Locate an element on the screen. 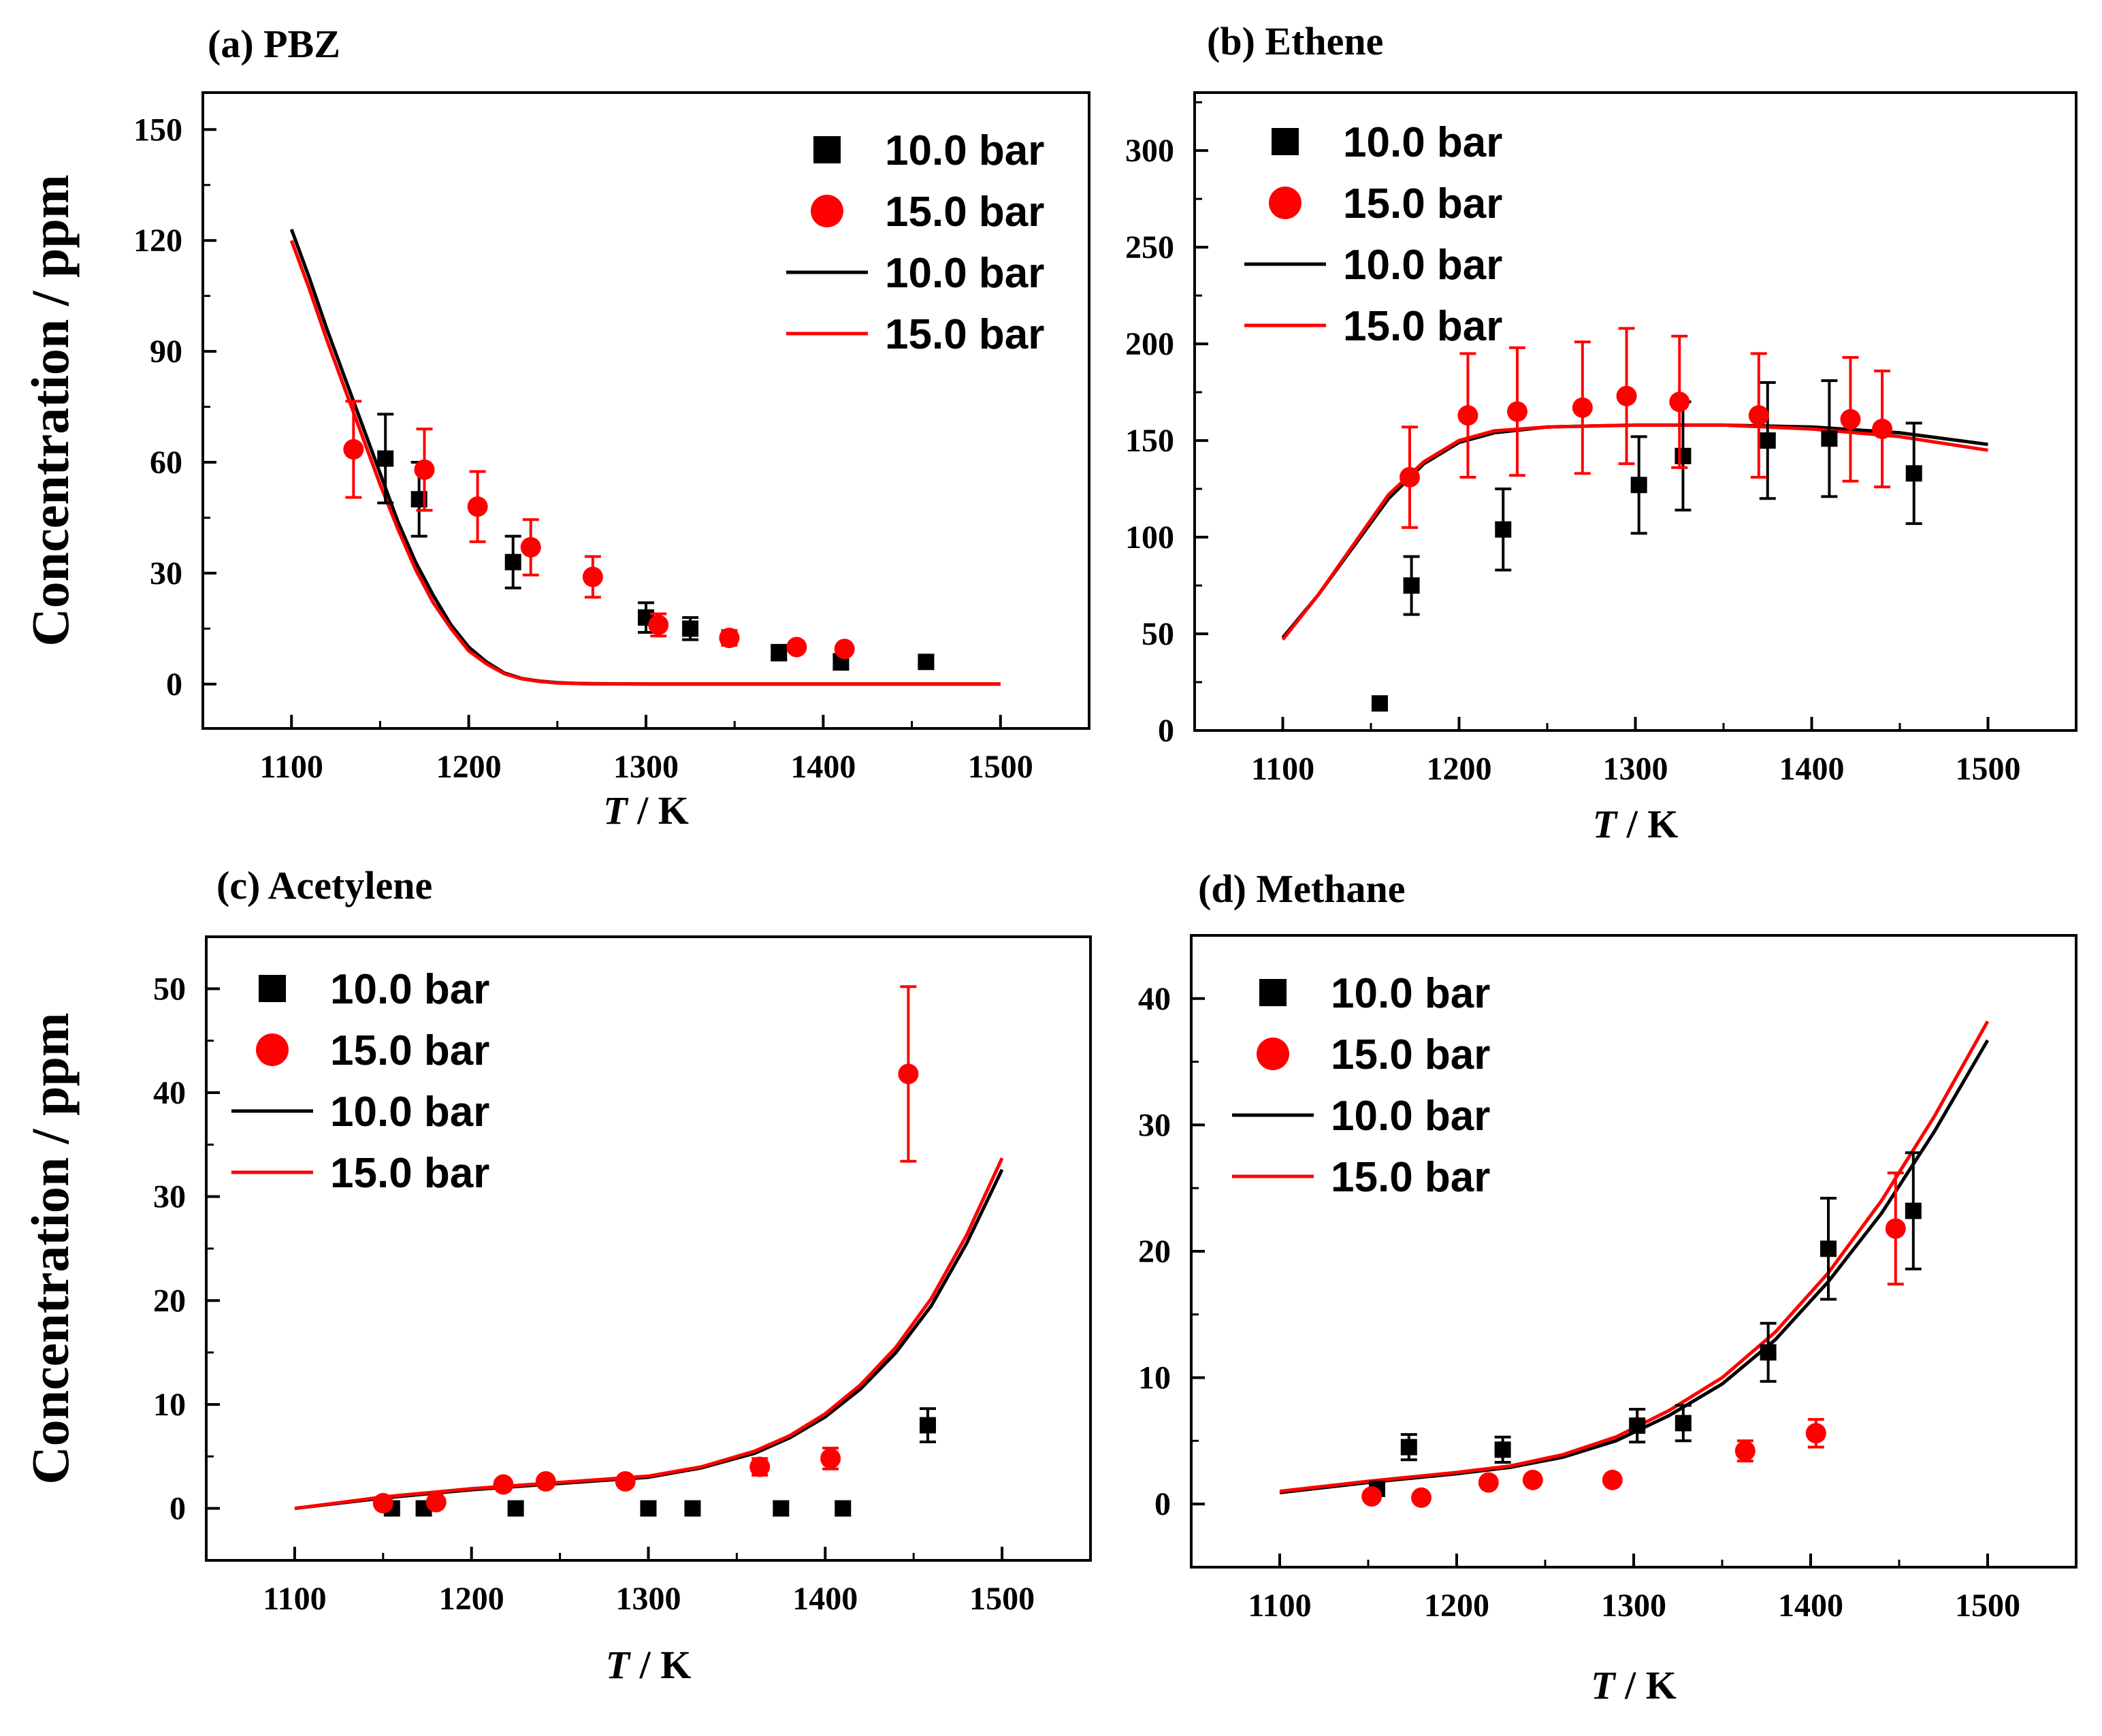  panel-title: (c) Acetylene is located at coordinates (324, 885).